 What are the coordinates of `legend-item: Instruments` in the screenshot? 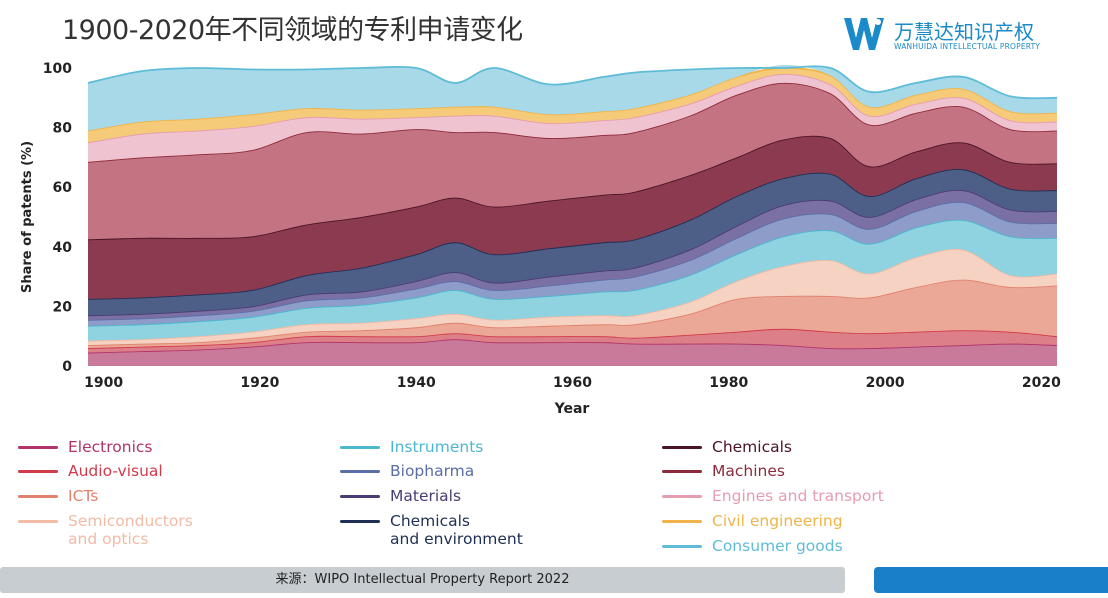 It's located at (411, 447).